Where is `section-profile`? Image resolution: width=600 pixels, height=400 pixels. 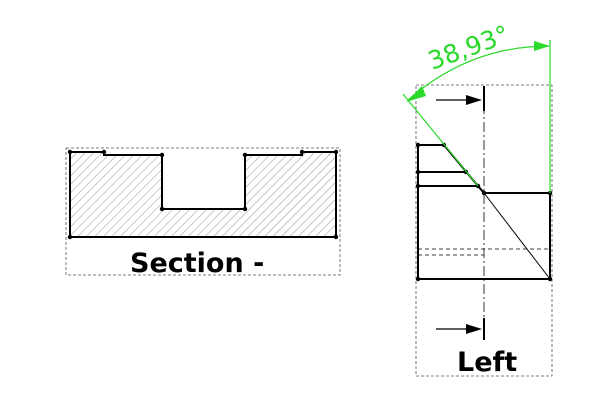 section-profile is located at coordinates (203, 194).